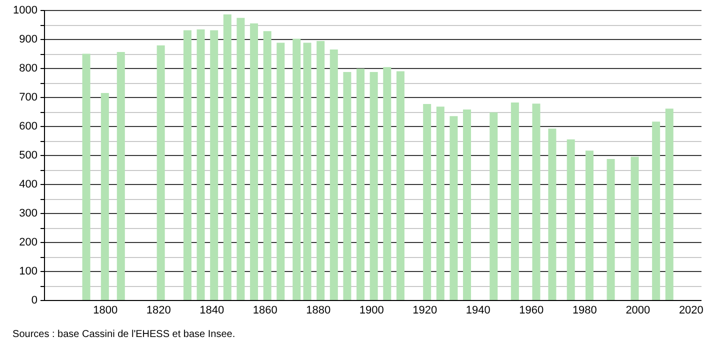 Image resolution: width=710 pixels, height=340 pixels. I want to click on y-tick-label: 100, so click(28, 272).